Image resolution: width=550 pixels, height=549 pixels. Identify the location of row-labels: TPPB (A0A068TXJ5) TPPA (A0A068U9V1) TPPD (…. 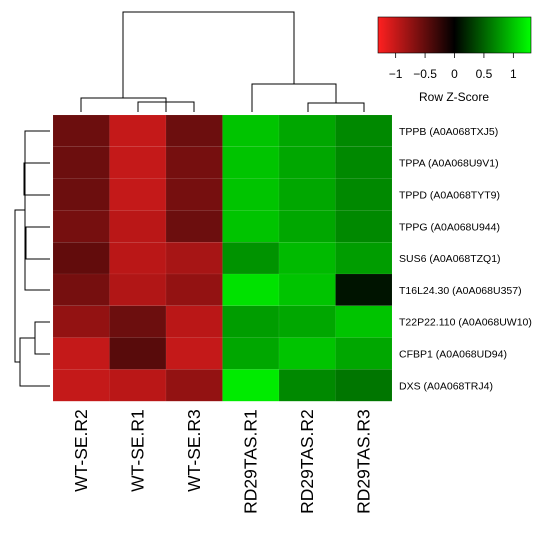
(465, 259).